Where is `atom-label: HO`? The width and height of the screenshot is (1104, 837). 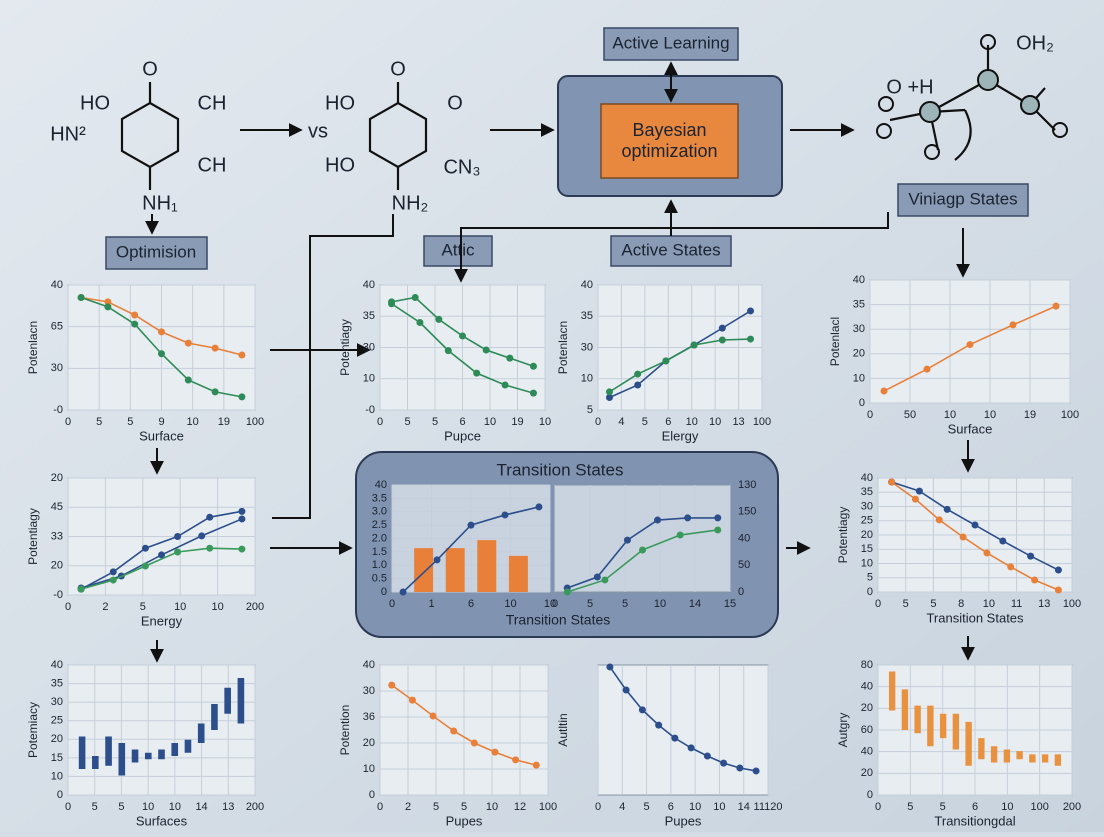 atom-label: HO is located at coordinates (340, 103).